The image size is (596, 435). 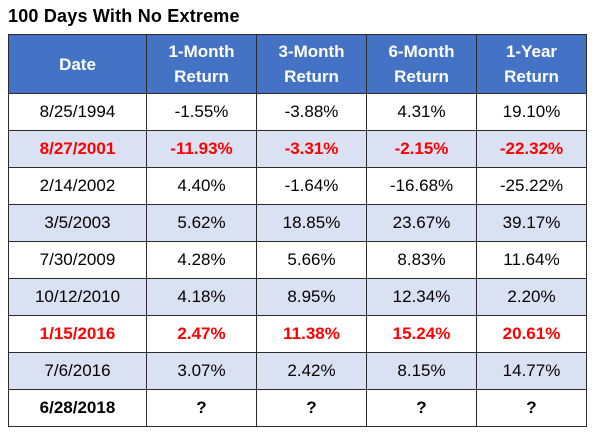 I want to click on table-row: 6/28/2018 ? ? ? ?, so click(x=297, y=408).